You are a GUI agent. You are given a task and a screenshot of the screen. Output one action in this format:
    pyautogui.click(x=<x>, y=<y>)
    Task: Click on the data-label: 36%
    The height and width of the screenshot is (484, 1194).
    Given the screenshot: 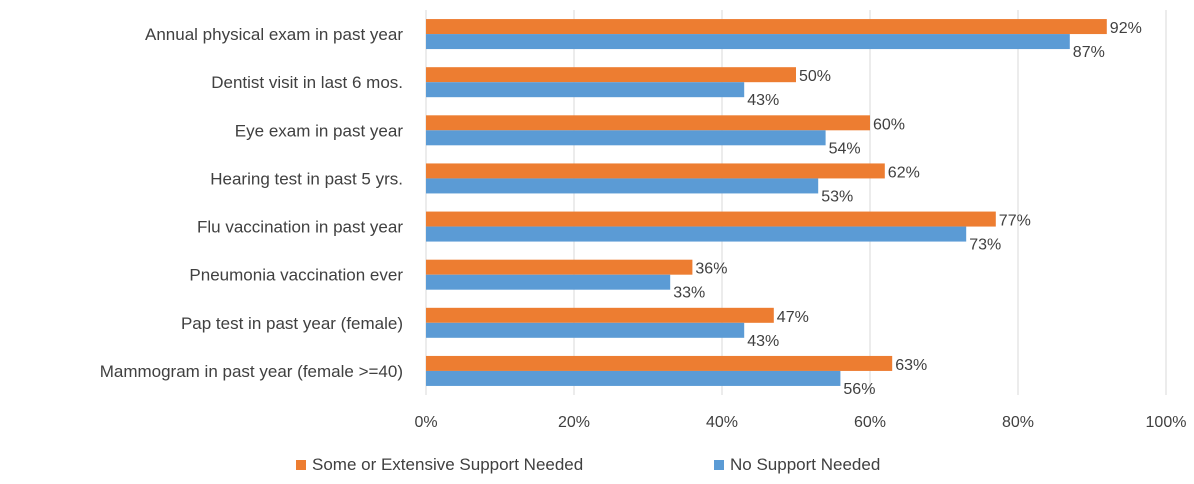 What is the action you would take?
    pyautogui.click(x=711, y=269)
    